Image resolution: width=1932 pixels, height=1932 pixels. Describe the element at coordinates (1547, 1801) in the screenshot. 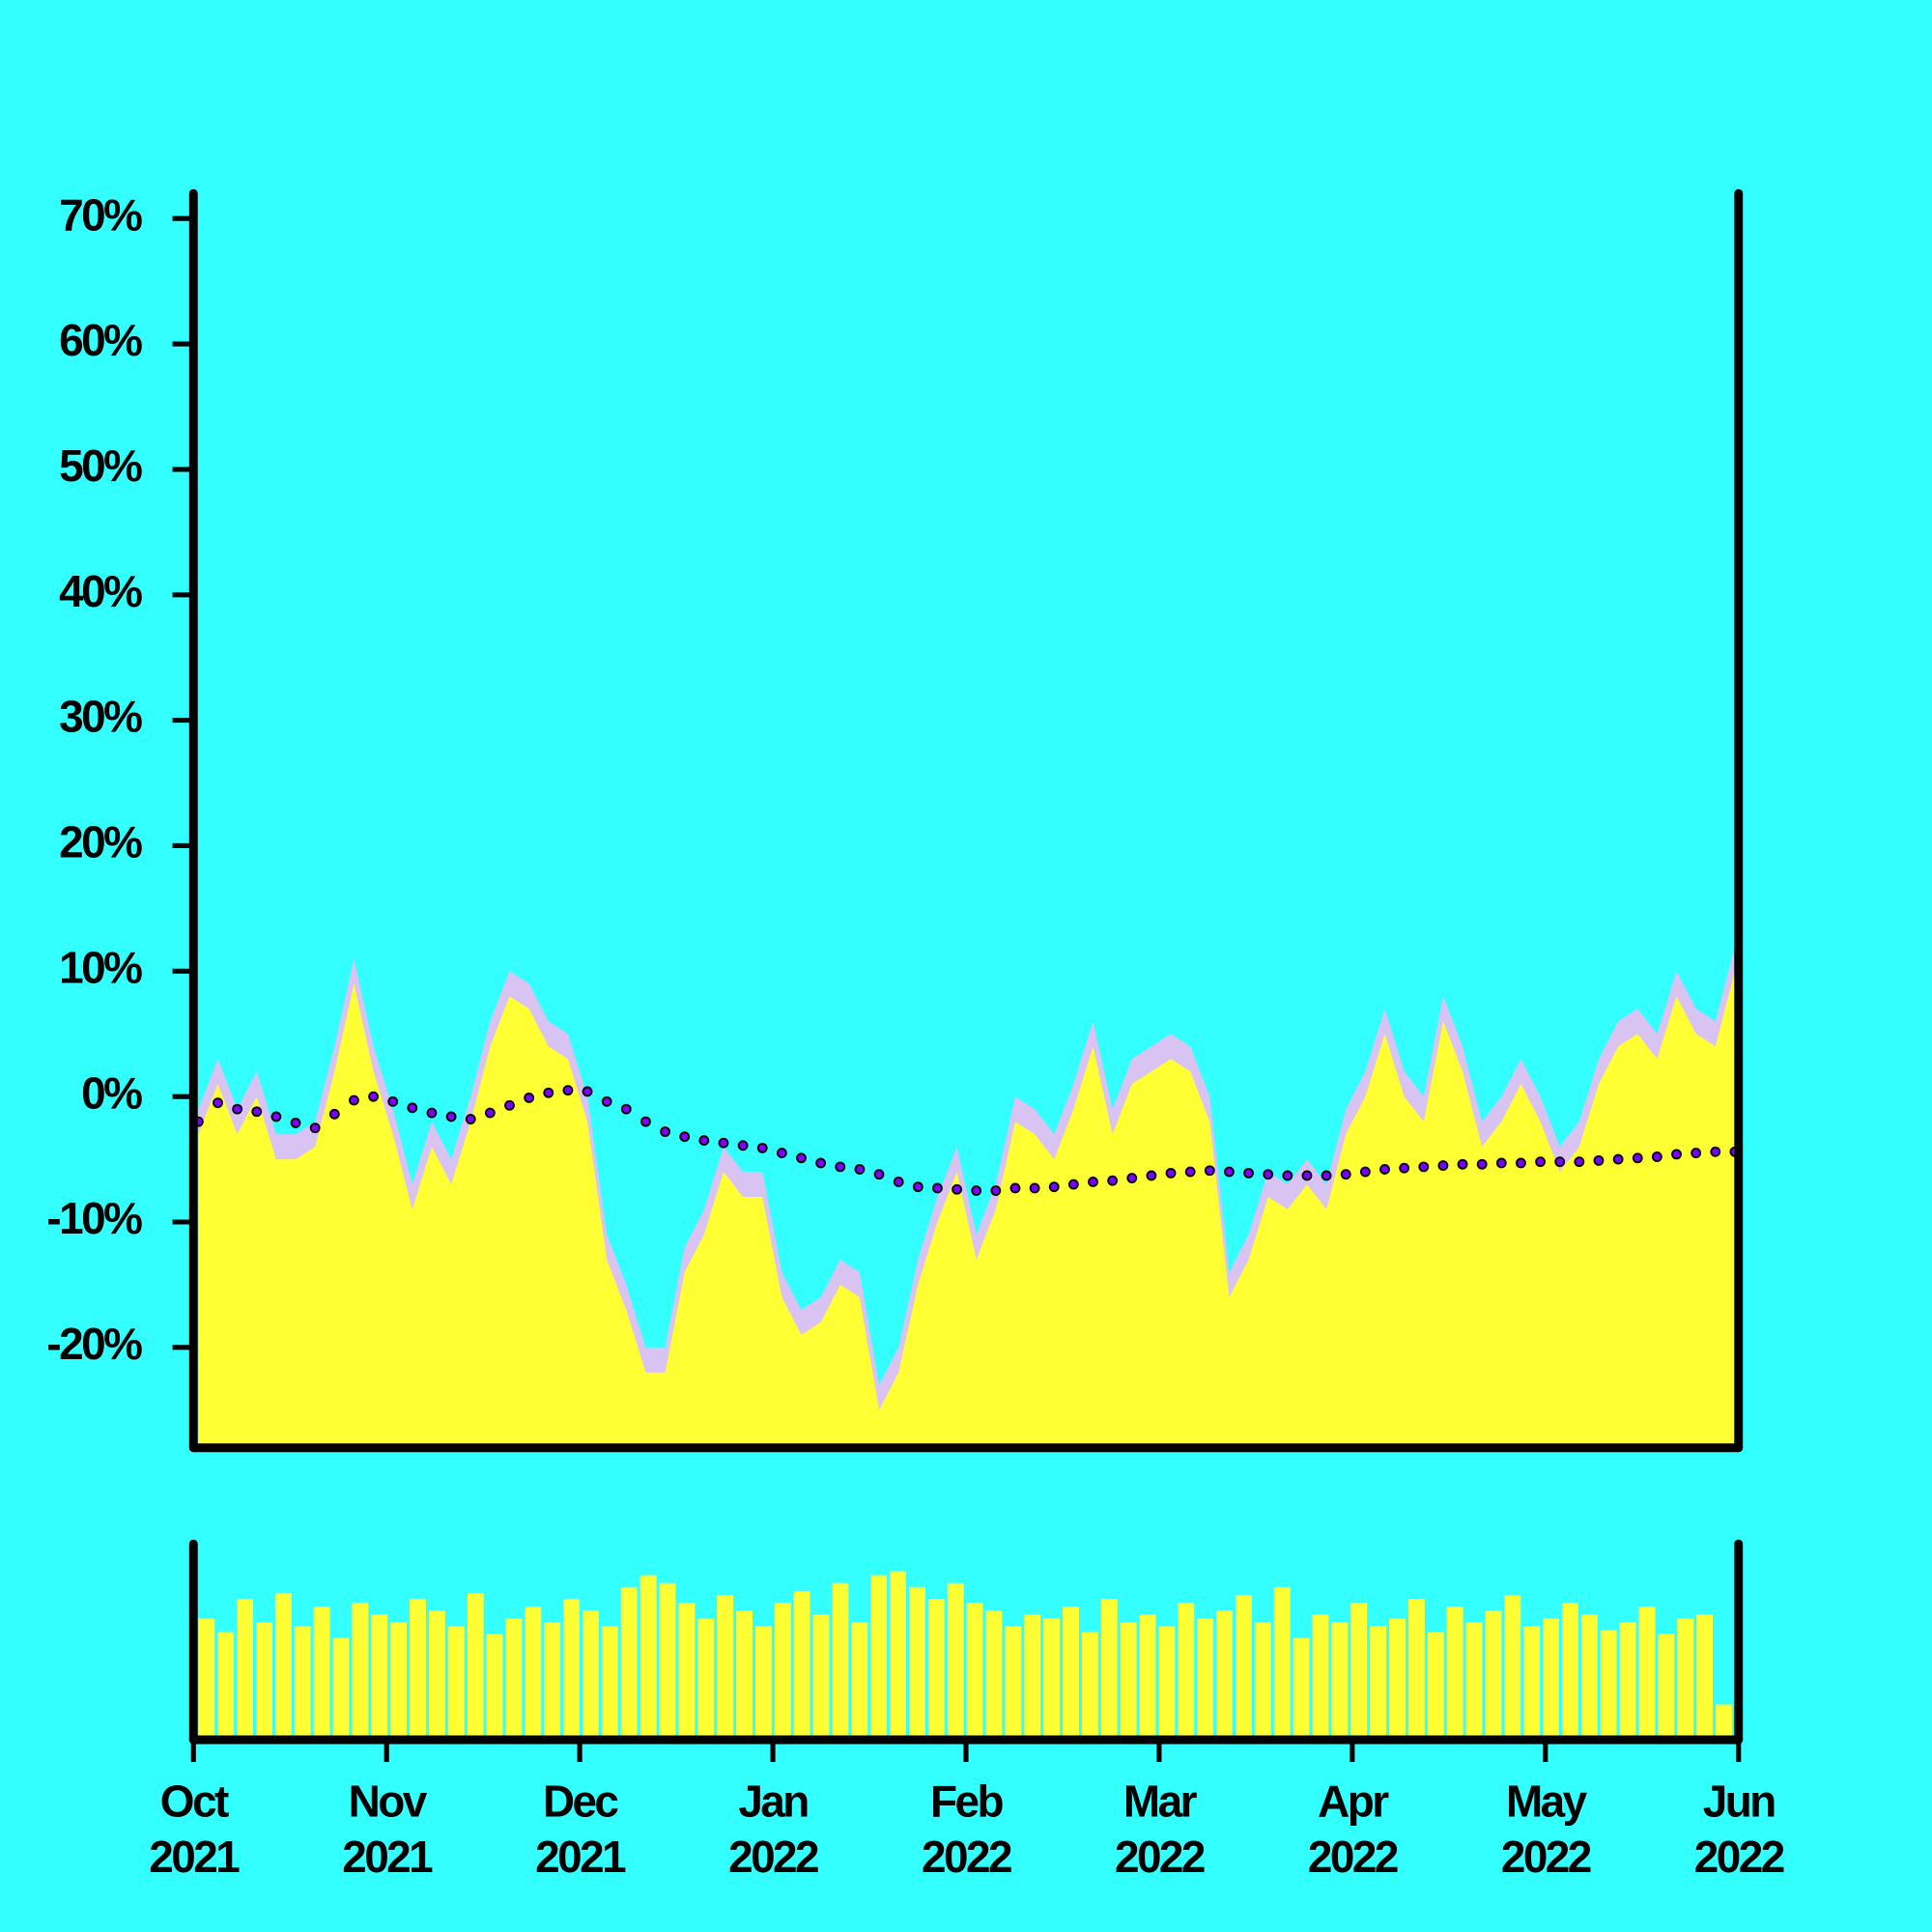

I see `x-tick-label: May` at that location.